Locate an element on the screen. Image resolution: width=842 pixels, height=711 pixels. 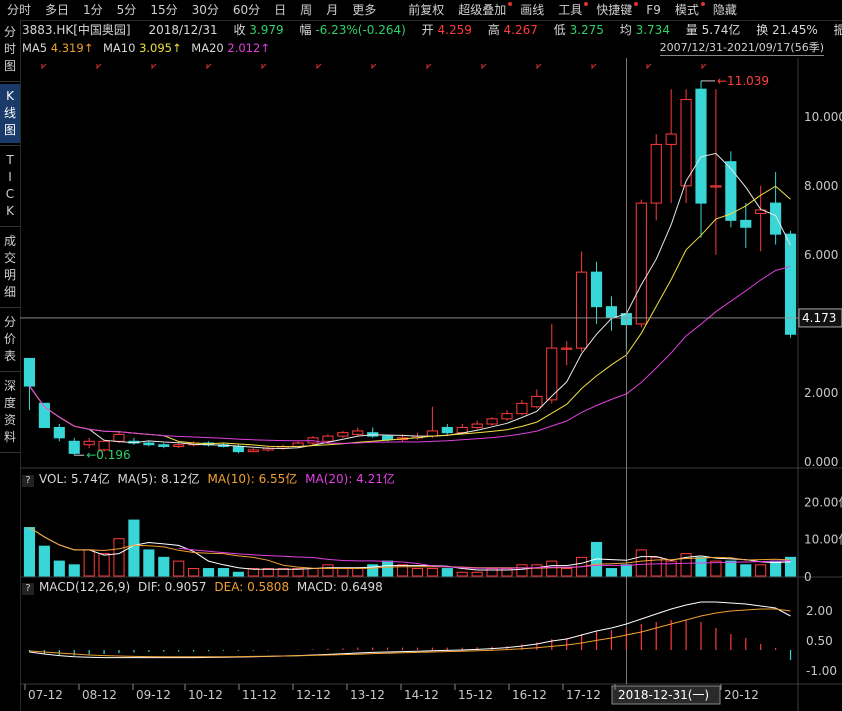
x-axis-label: 10-12 is located at coordinates (205, 695).